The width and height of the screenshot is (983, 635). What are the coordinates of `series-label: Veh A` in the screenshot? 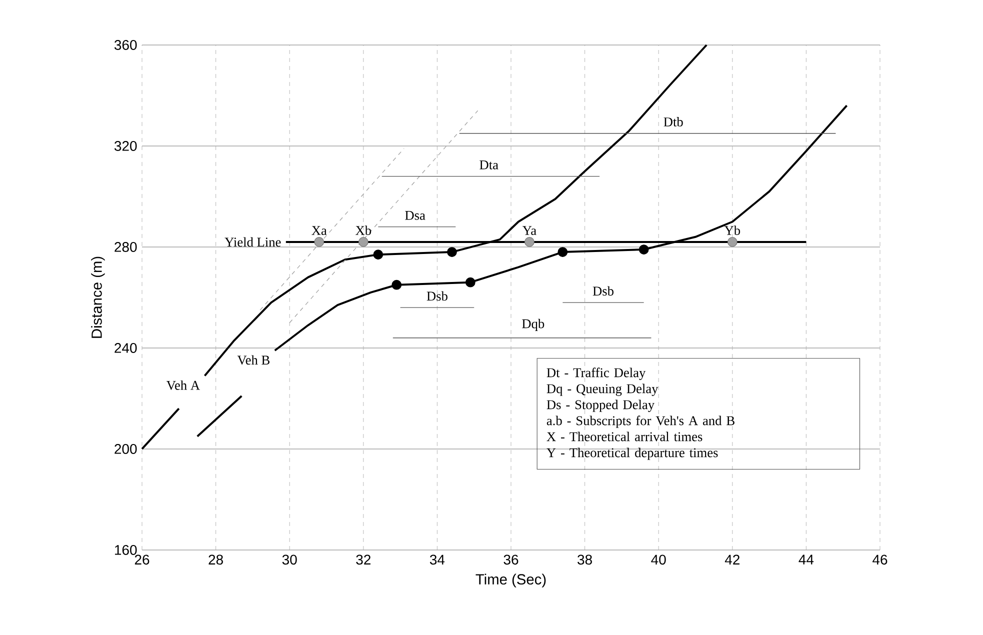 It's located at (183, 385).